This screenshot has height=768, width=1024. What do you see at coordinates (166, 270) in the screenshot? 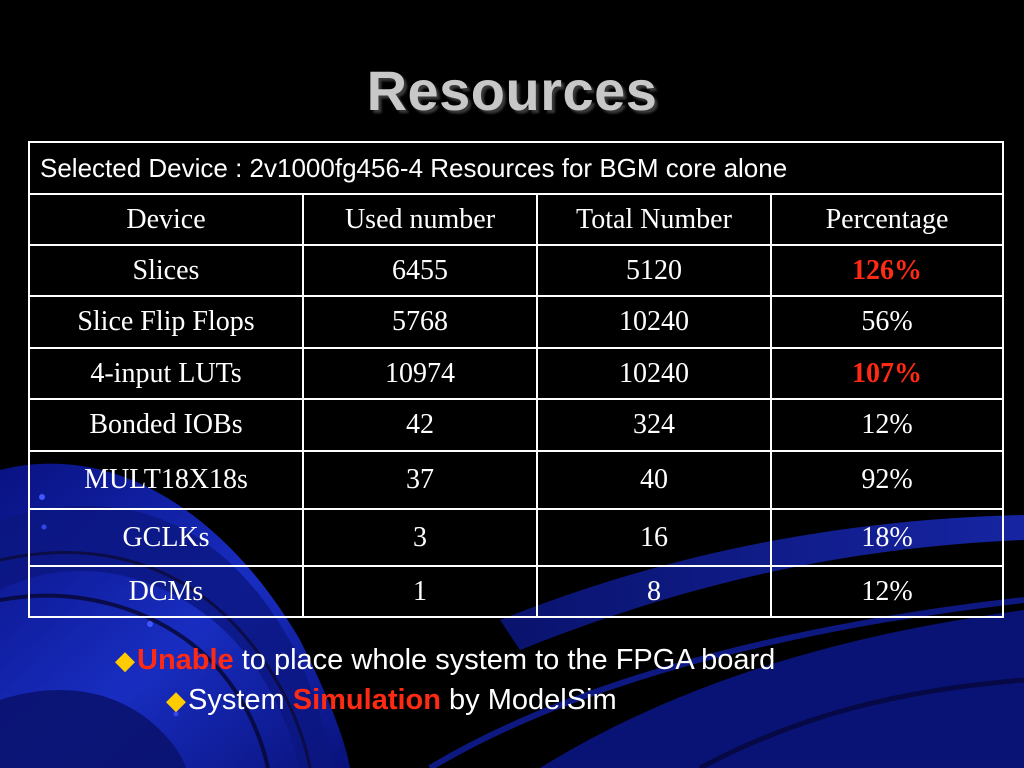
I see `cell-device: Slices` at bounding box center [166, 270].